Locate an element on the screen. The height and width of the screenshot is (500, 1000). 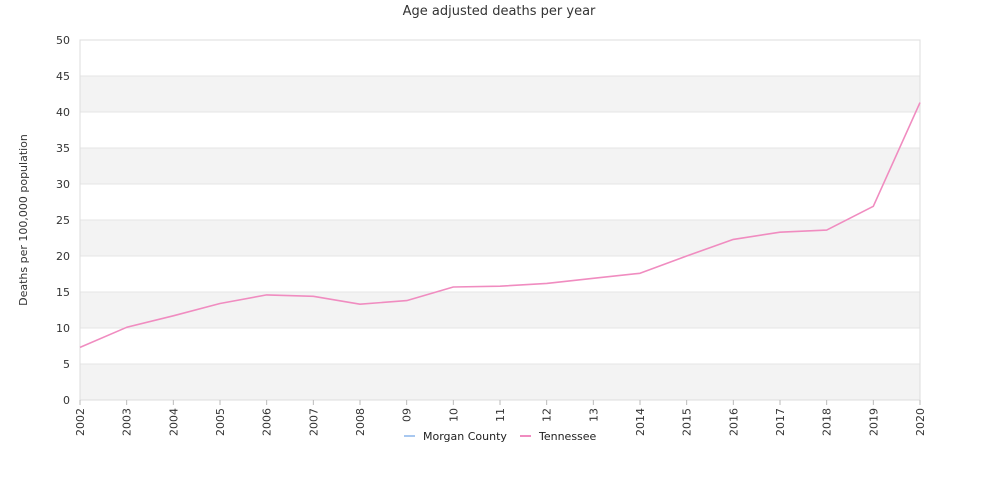
x-tick-label: 2018 is located at coordinates (827, 422).